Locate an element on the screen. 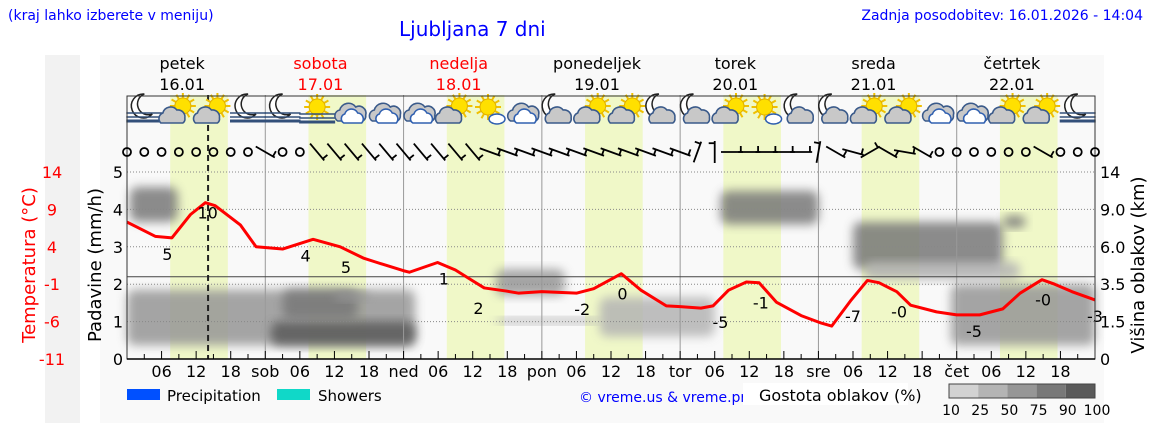 The width and height of the screenshot is (1152, 443). temperature-label: 2 is located at coordinates (478, 308).